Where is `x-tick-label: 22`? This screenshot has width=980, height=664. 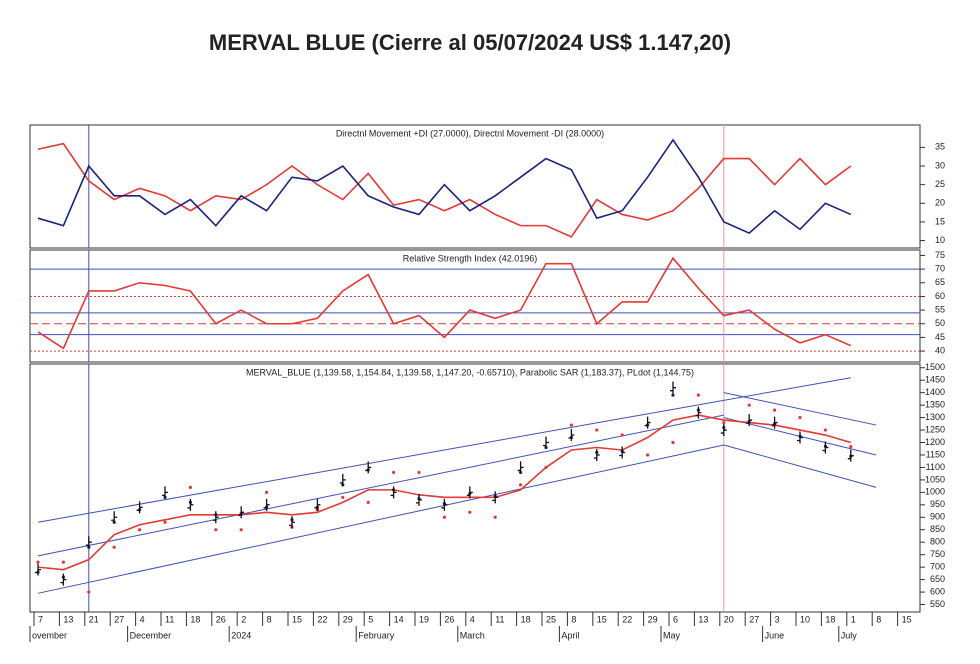
x-tick-label: 22 is located at coordinates (627, 619).